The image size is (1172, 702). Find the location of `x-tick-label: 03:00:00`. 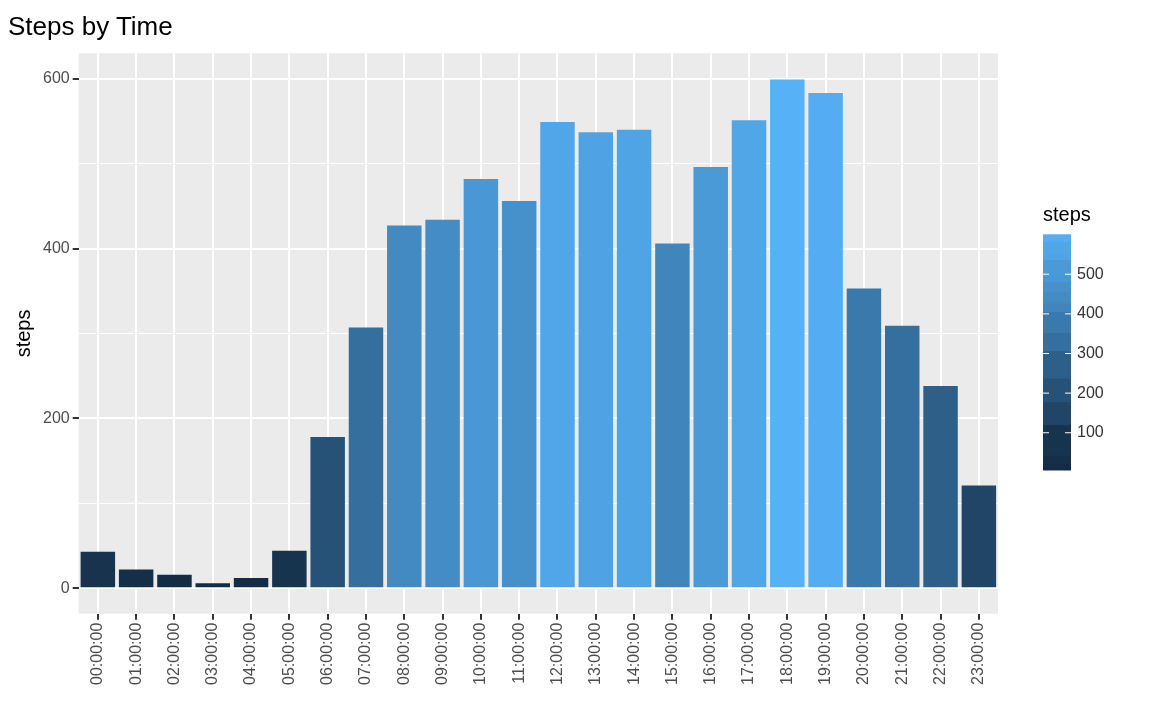

x-tick-label: 03:00:00 is located at coordinates (212, 653).